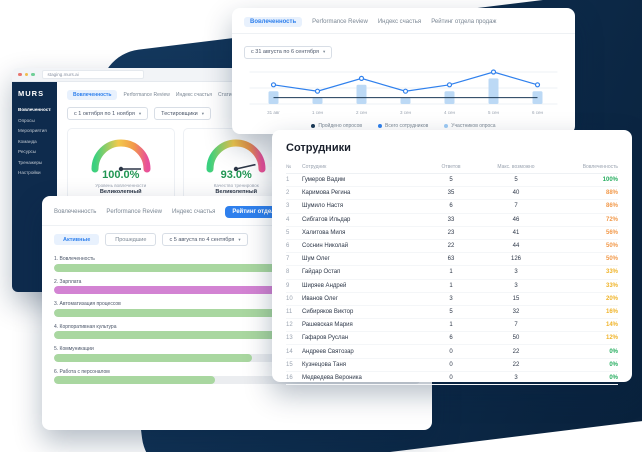 Image resolution: width=642 pixels, height=452 pixels. What do you see at coordinates (362, 193) in the screenshot?
I see `cell-name: Каримова Регина` at bounding box center [362, 193].